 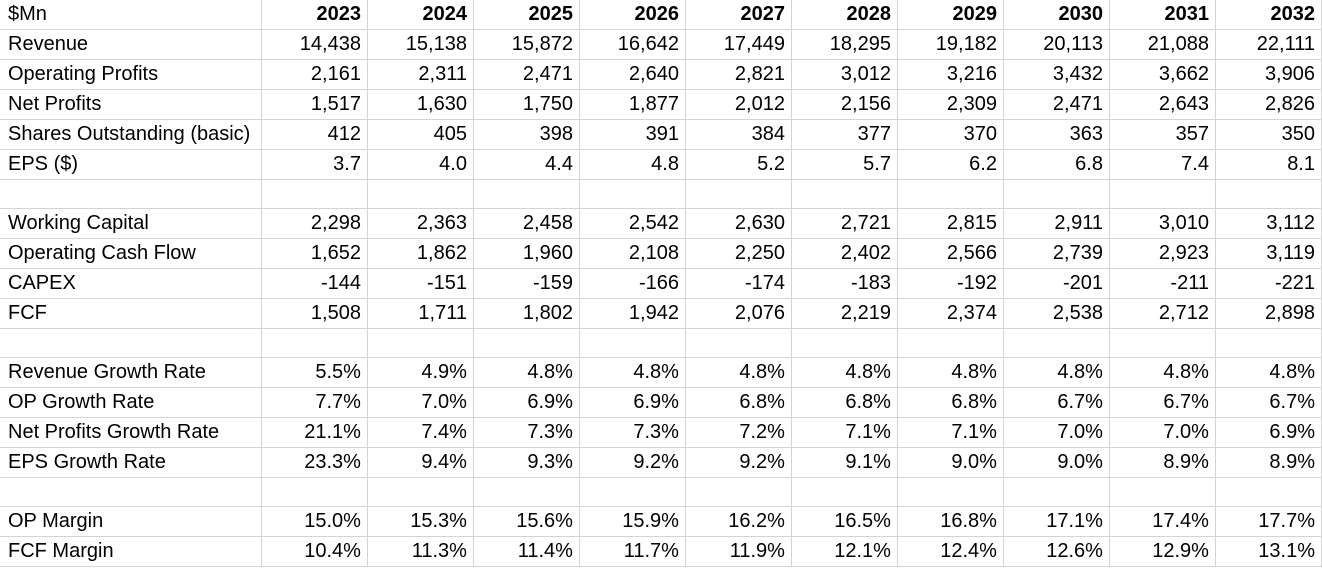 What do you see at coordinates (526, 283) in the screenshot?
I see `value-cell: -159` at bounding box center [526, 283].